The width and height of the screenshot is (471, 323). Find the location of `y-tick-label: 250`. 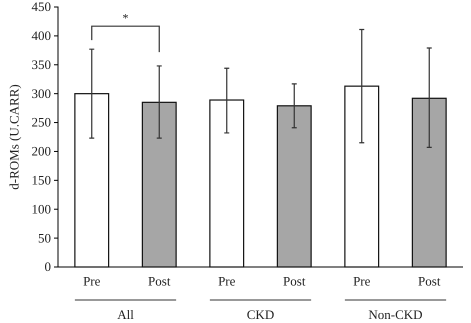

y-tick-label: 250 is located at coordinates (41, 122).